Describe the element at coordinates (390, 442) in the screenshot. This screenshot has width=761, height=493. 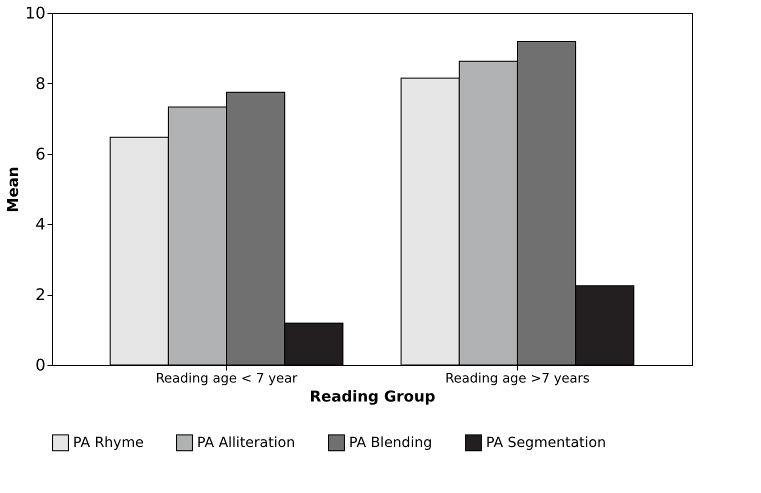
I see `legend-label: PA Blending` at that location.